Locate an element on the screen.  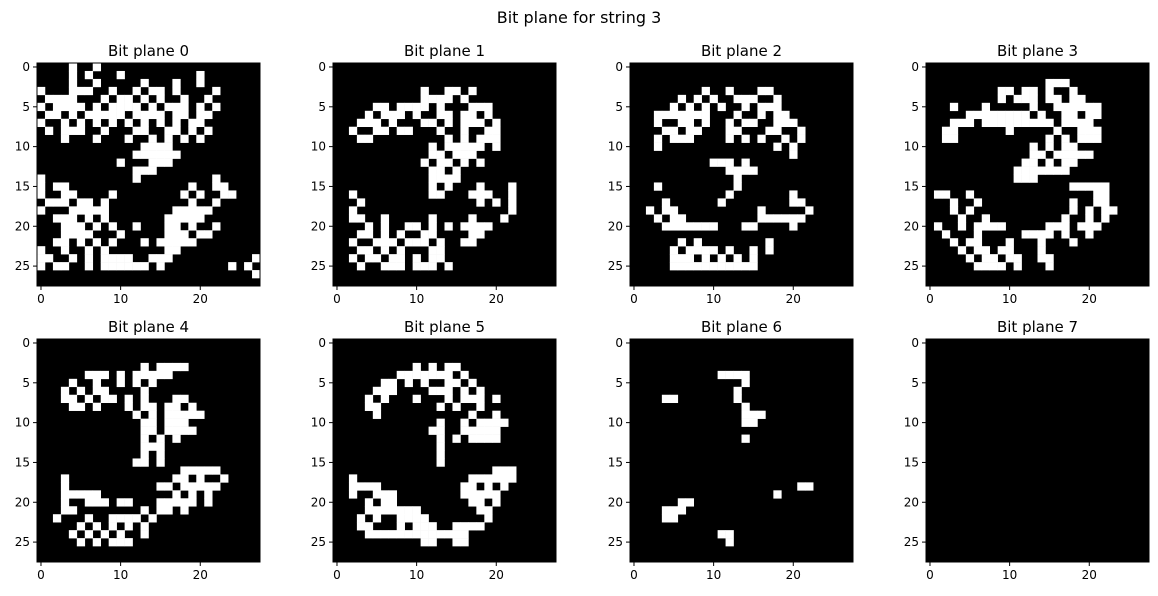
x-tick-label: 10 is located at coordinates (416, 575).